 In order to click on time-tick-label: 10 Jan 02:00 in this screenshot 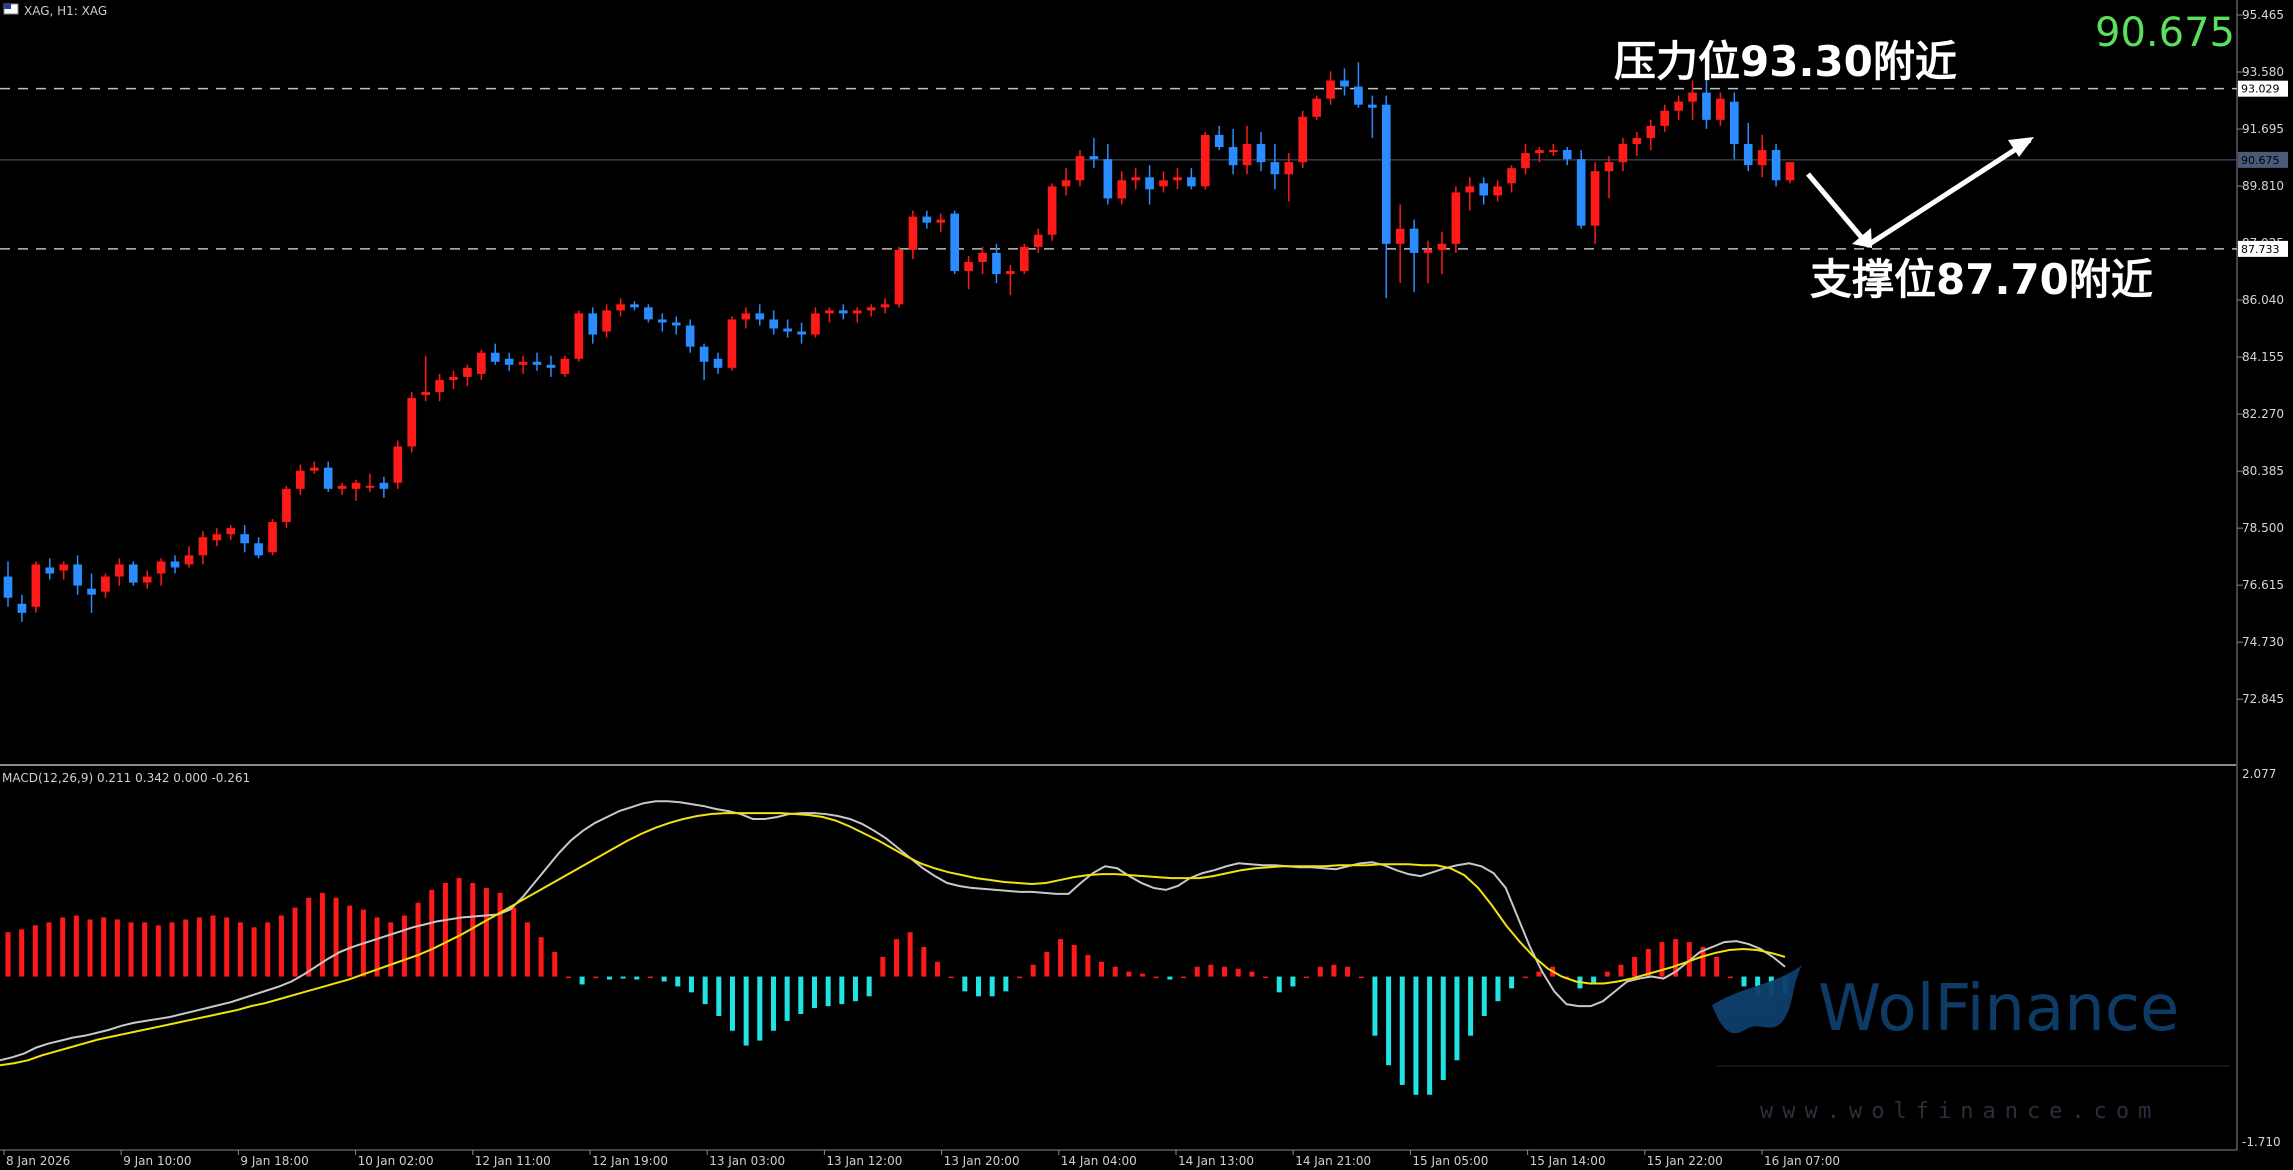, I will do `click(396, 1161)`.